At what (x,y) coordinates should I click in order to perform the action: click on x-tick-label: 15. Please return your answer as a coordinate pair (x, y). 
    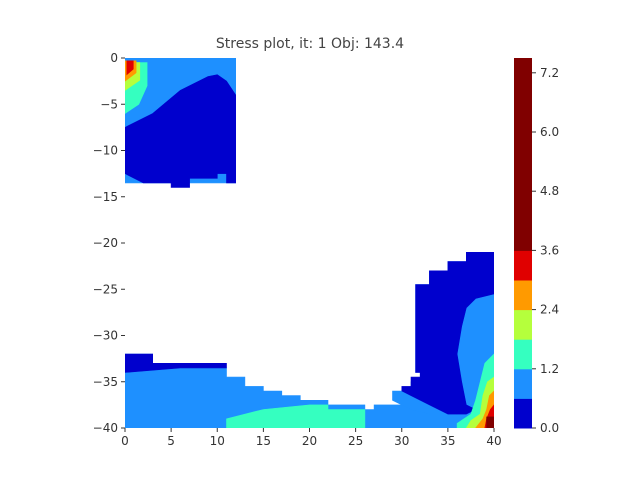
    Looking at the image, I should click on (263, 441).